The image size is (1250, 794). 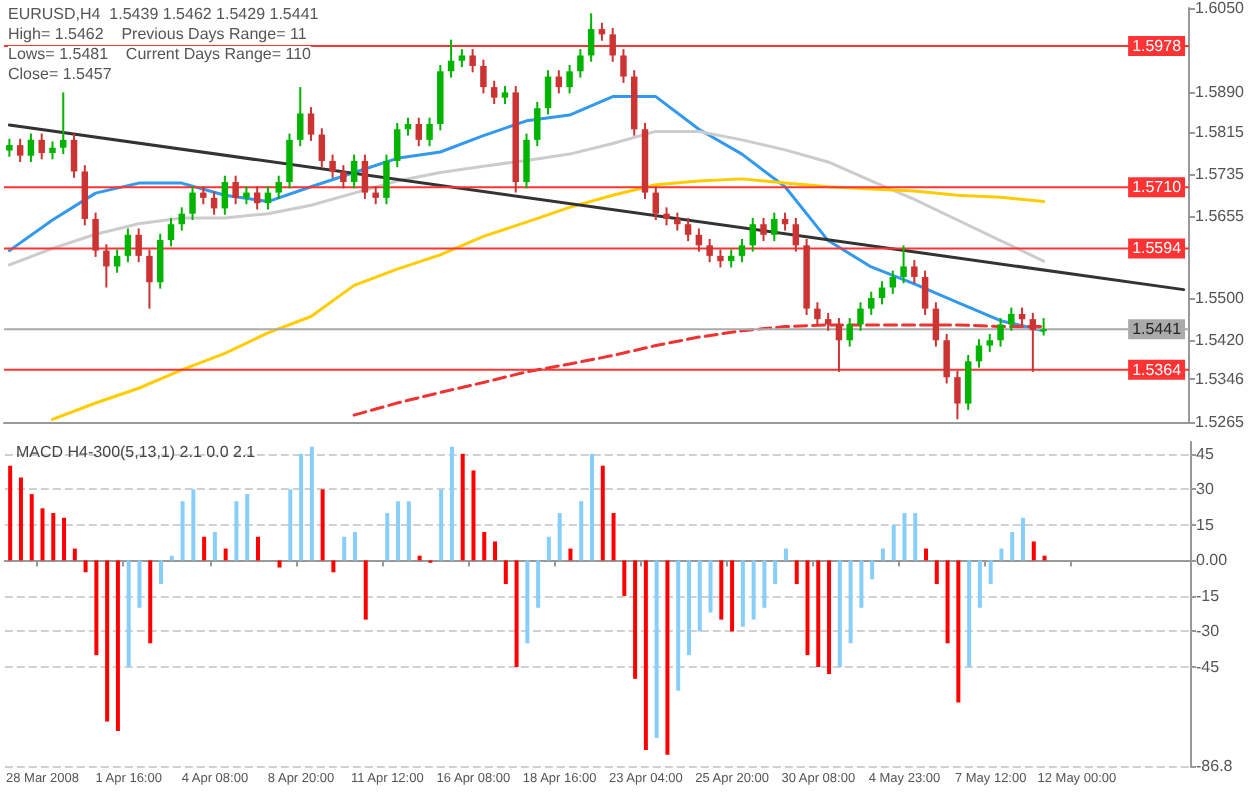 I want to click on y-tick-label: 1.5346, so click(x=1220, y=379).